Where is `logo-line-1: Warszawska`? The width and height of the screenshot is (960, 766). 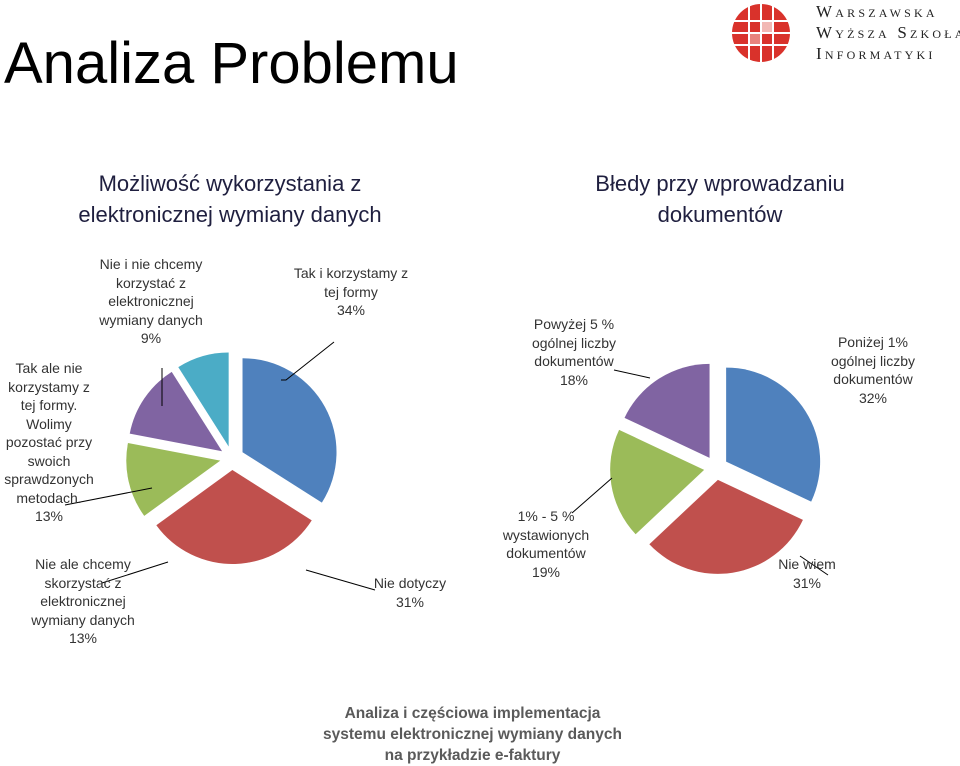 logo-line-1: Warszawska is located at coordinates (877, 11).